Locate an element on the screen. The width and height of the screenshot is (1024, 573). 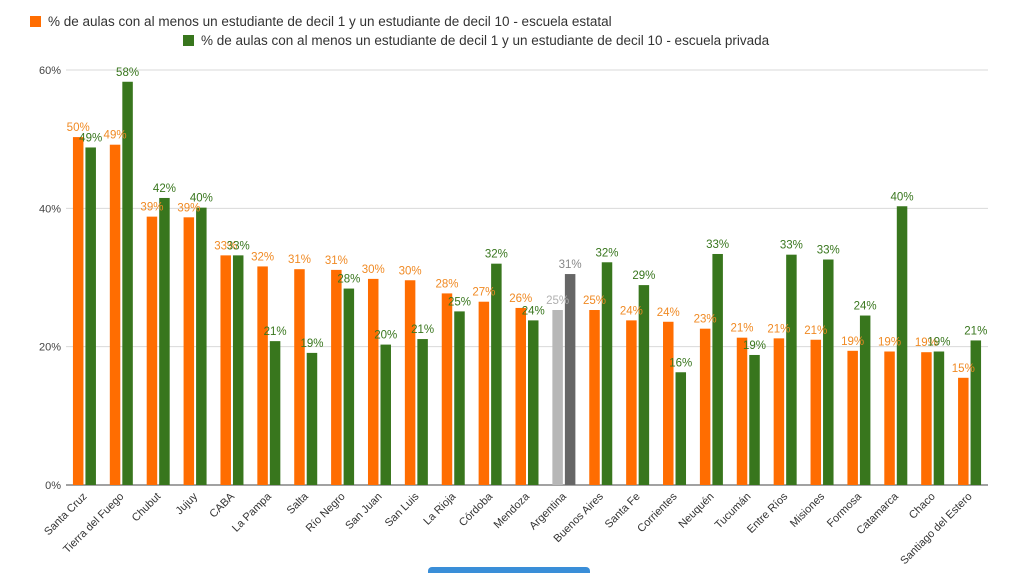
legend-swatch-estatal is located at coordinates (35, 21).